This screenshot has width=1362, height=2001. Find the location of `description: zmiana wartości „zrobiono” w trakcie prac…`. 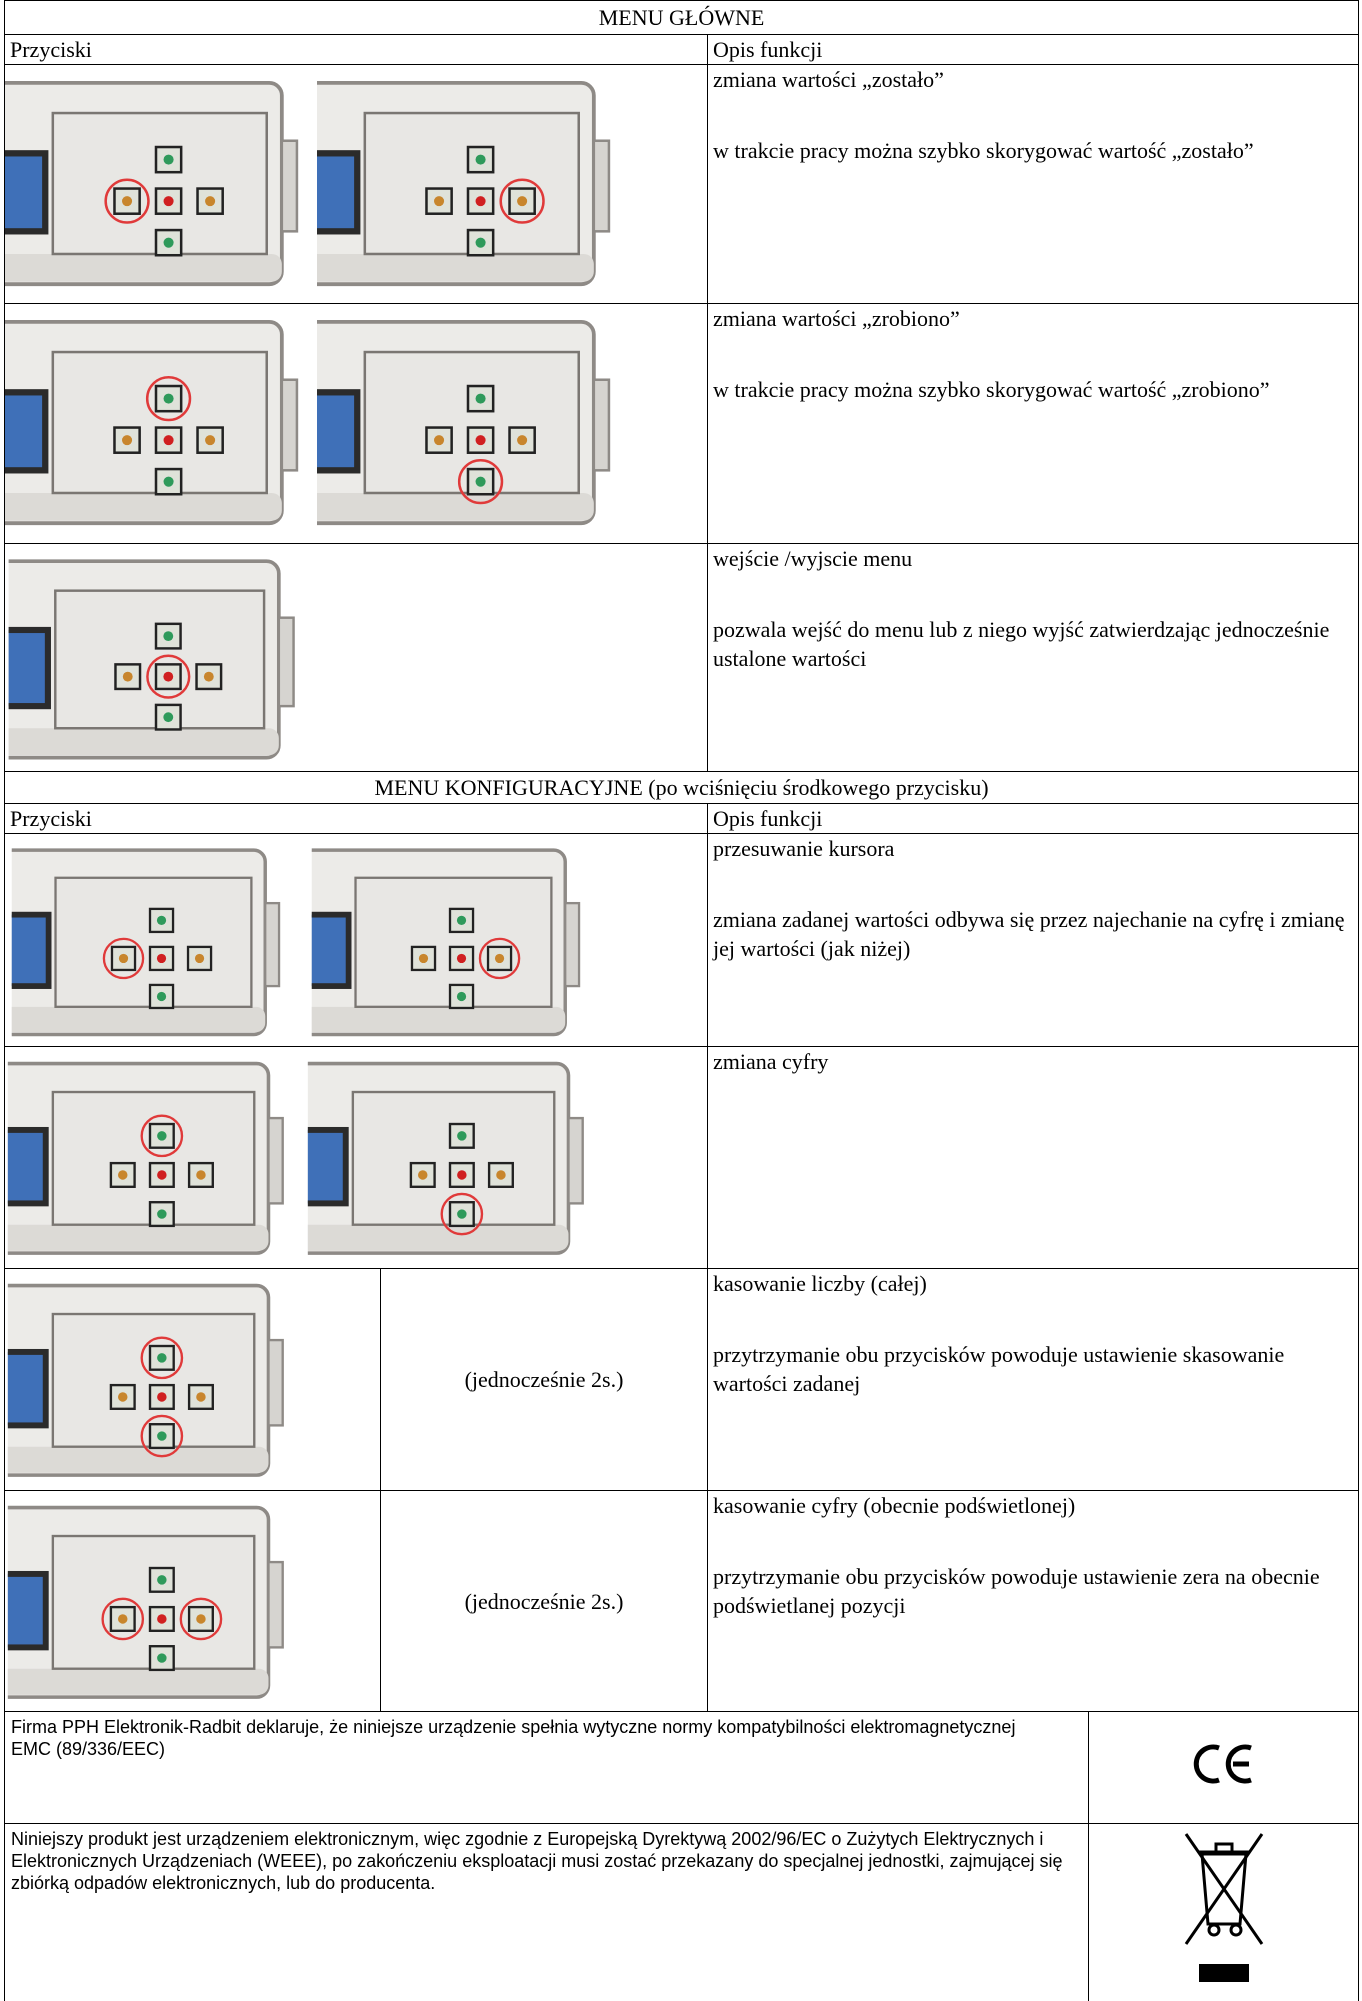

description: zmiana wartości „zrobiono” w trakcie prac… is located at coordinates (1033, 423).